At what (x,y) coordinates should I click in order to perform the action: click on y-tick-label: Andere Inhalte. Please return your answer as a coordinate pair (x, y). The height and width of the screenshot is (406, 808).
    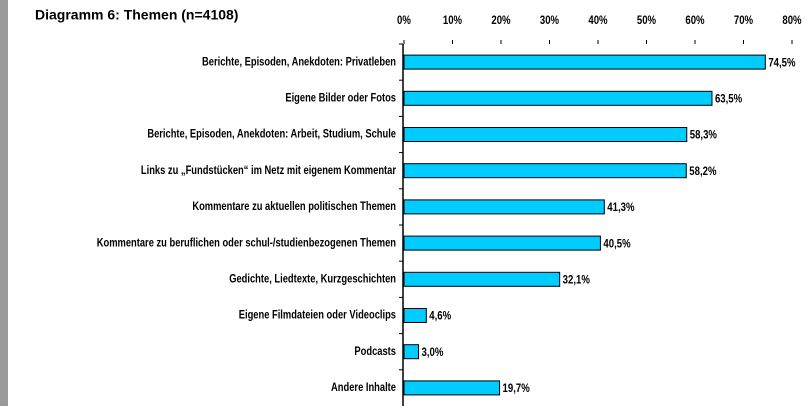
    Looking at the image, I should click on (363, 387).